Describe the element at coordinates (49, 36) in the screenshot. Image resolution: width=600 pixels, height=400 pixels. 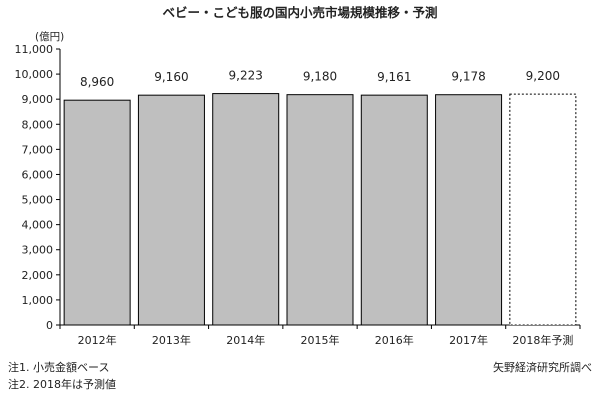
I see `y-axis-unit-label: (億円)` at that location.